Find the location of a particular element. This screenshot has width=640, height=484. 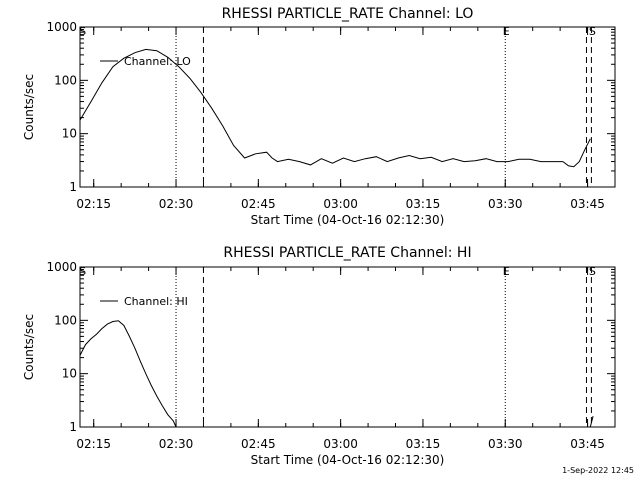

chart-title: RHESSI PARTICLE_RATE Channel: LO is located at coordinates (348, 14).